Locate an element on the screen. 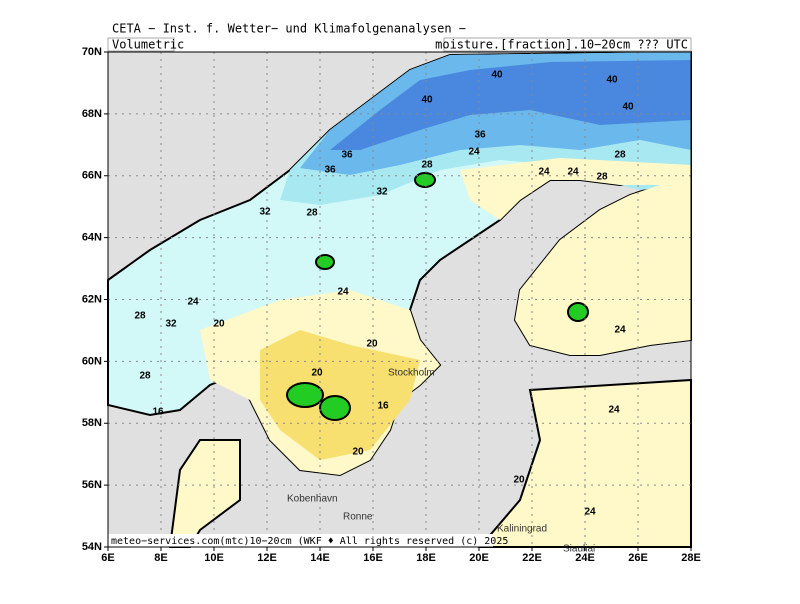  lat-label: 70N is located at coordinates (92, 52).